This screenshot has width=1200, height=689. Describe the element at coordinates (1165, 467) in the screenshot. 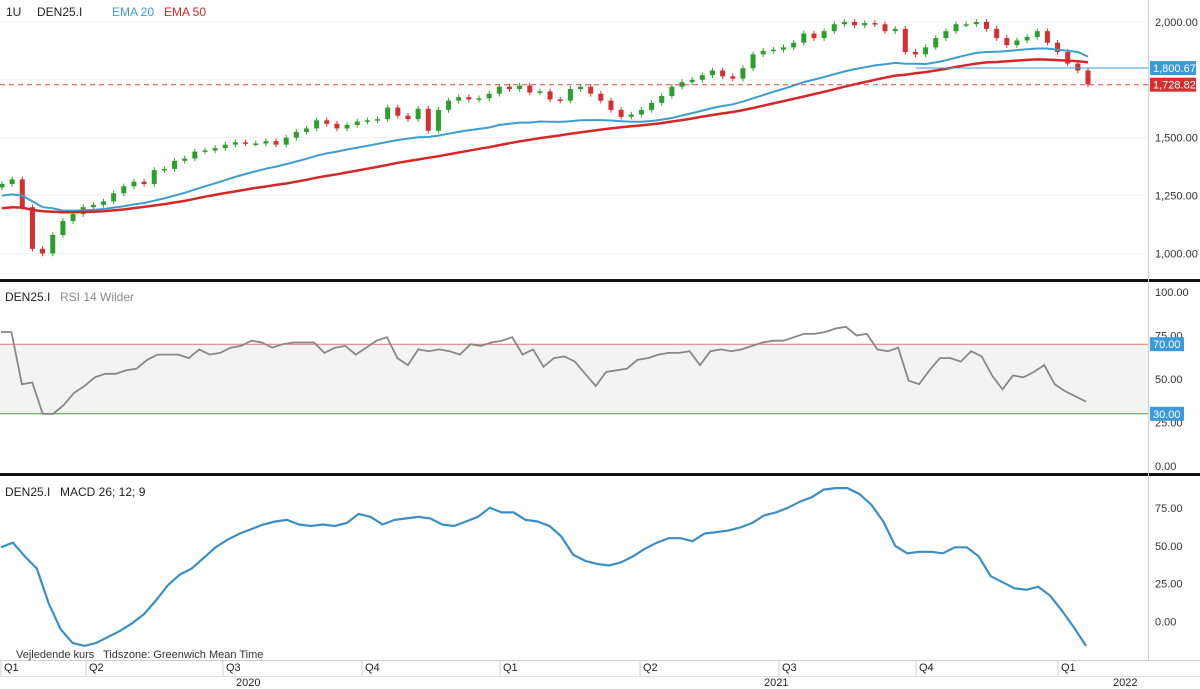

I see `rsi-tick-label: 0.00` at that location.